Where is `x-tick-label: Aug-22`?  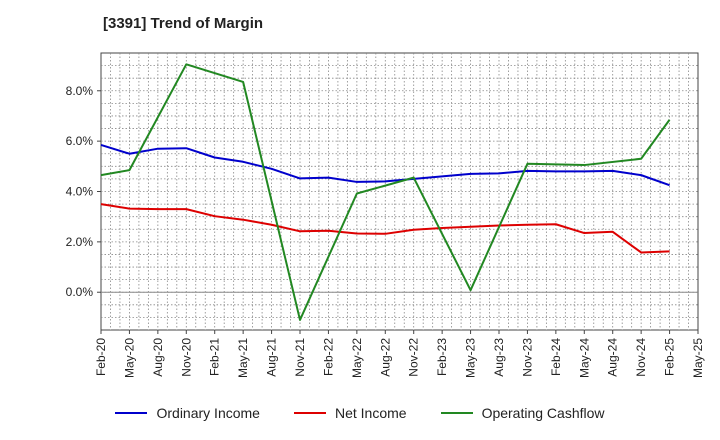
x-tick-label: Aug-22 is located at coordinates (385, 357).